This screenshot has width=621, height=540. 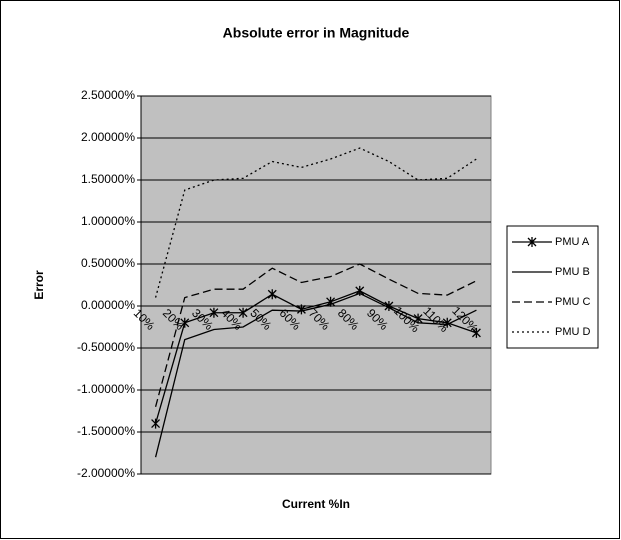 I want to click on y-tick-label: 2.00000%, so click(x=108, y=137).